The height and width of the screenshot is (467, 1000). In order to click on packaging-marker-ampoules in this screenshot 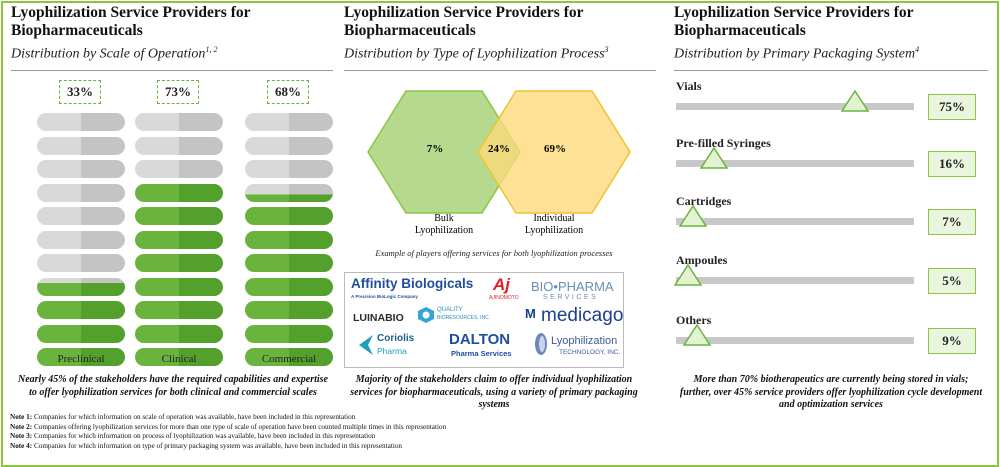, I will do `click(688, 274)`.